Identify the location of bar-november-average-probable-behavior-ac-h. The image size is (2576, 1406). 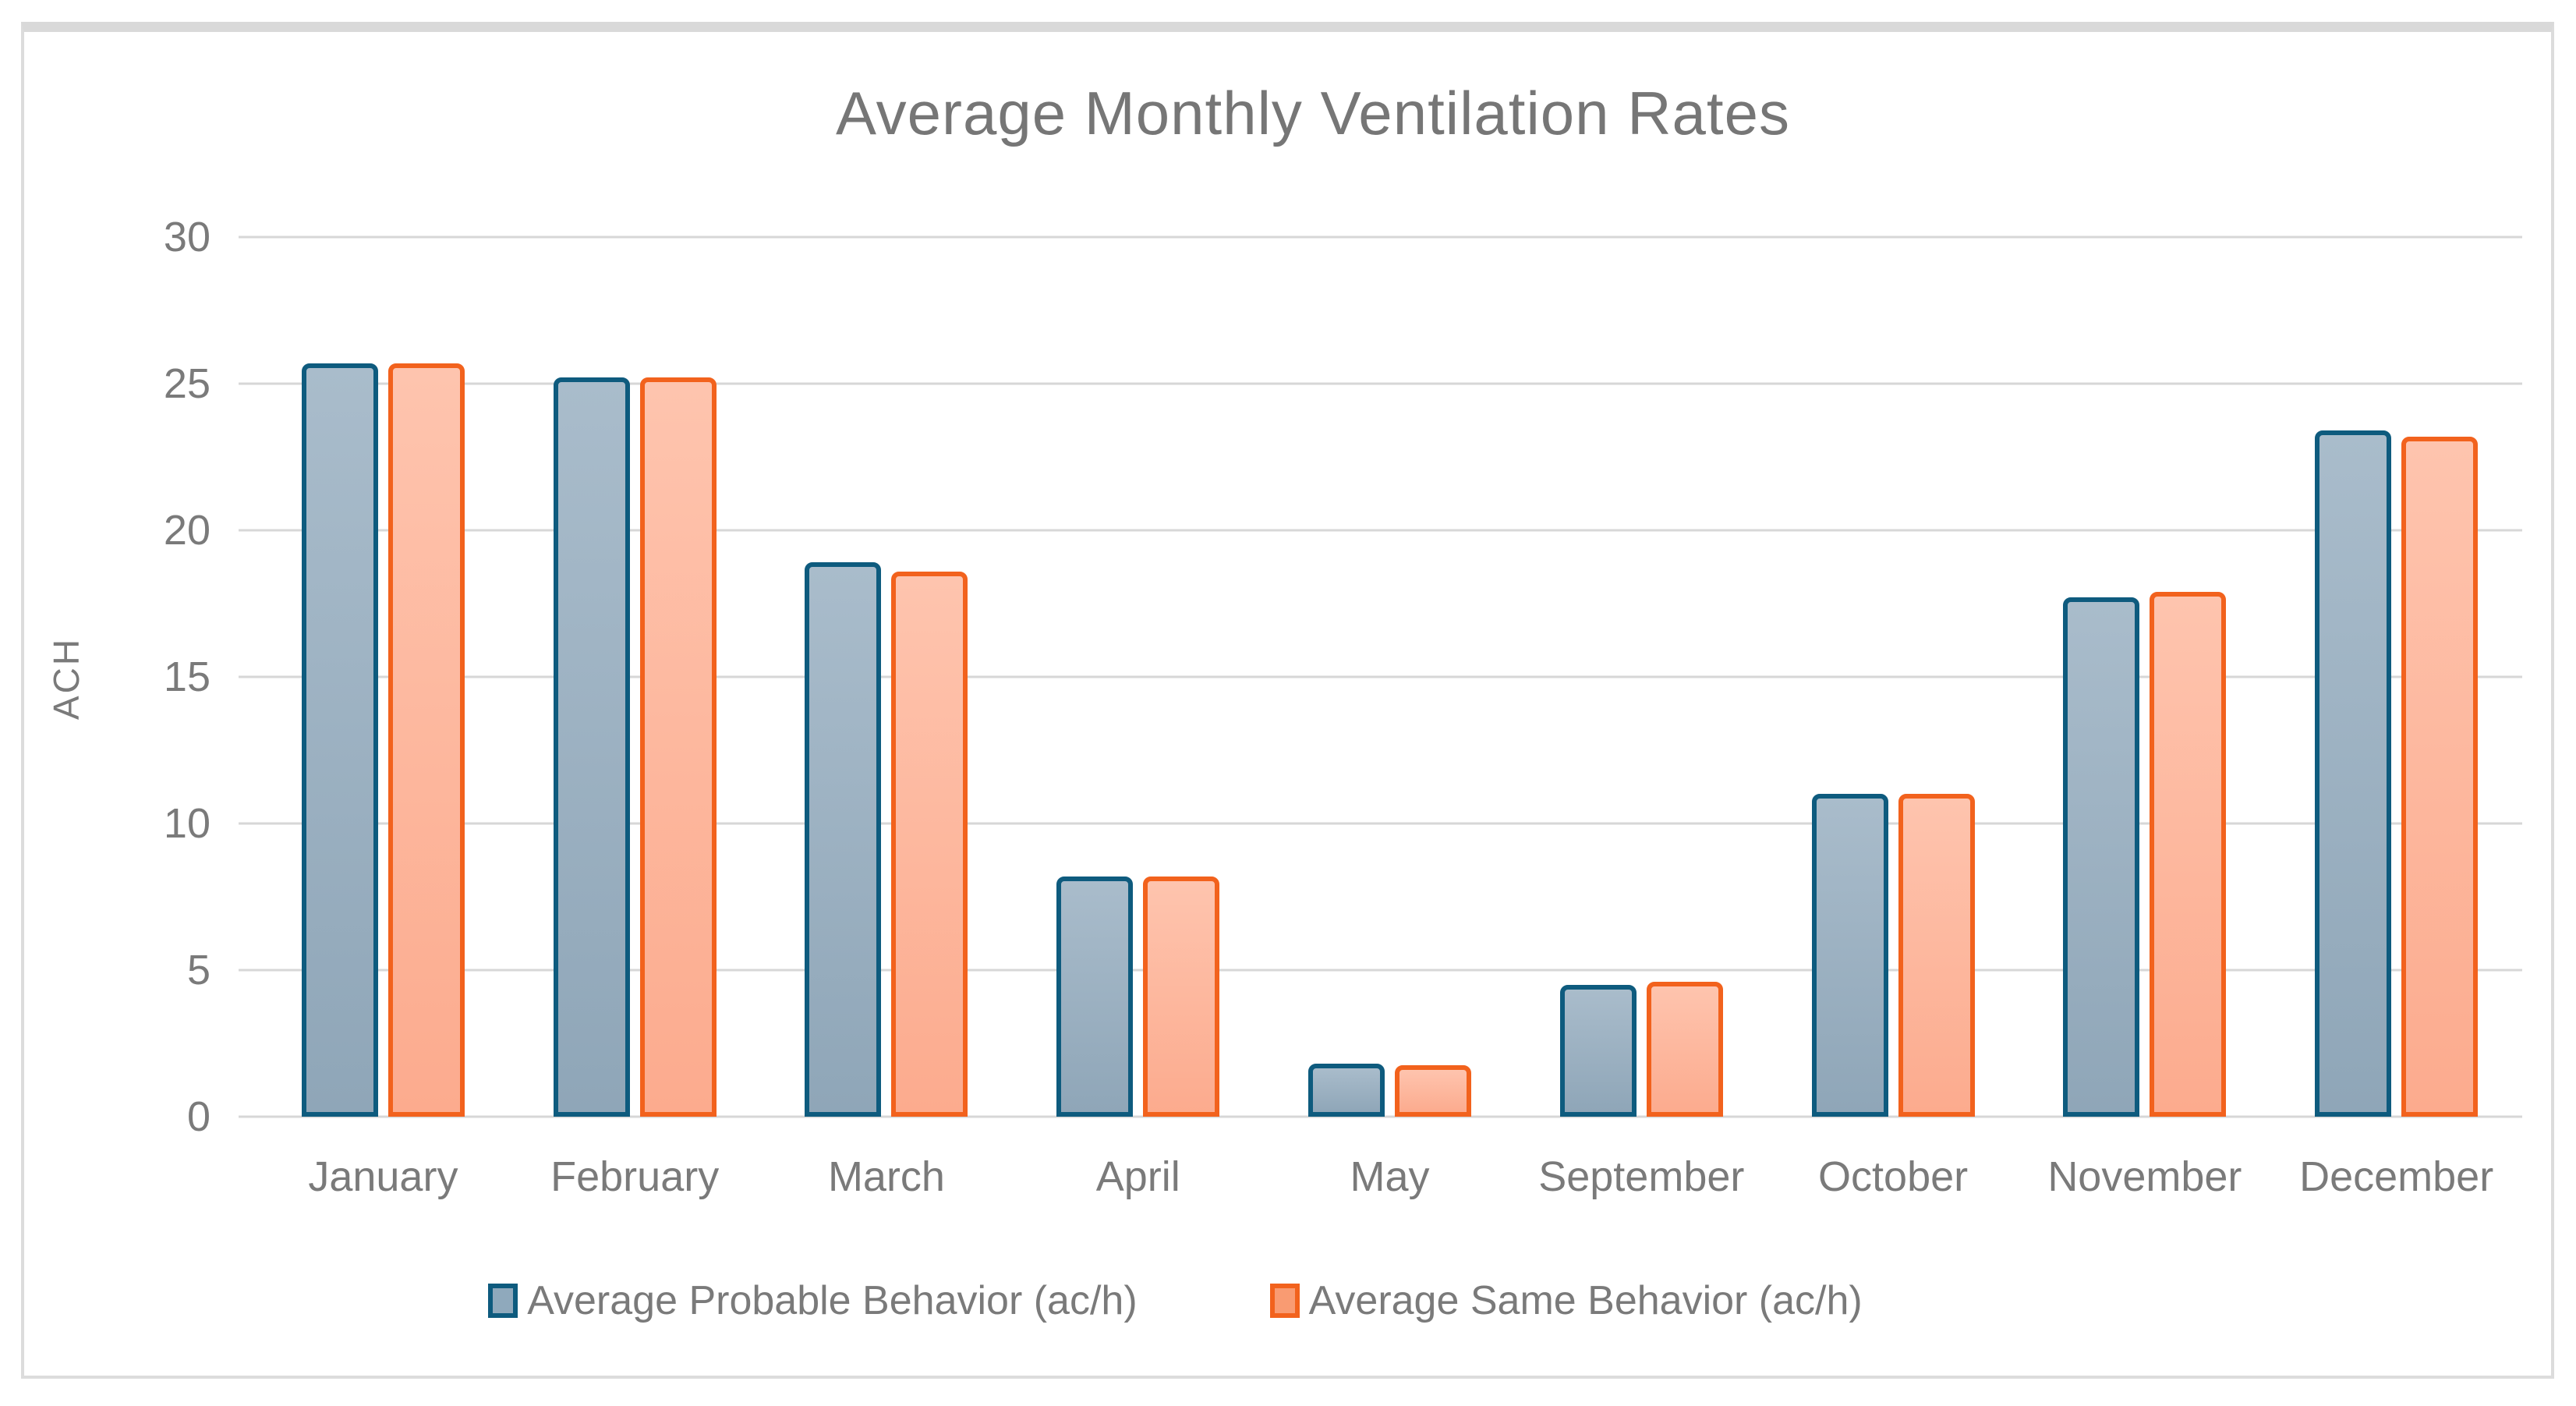
(2101, 857).